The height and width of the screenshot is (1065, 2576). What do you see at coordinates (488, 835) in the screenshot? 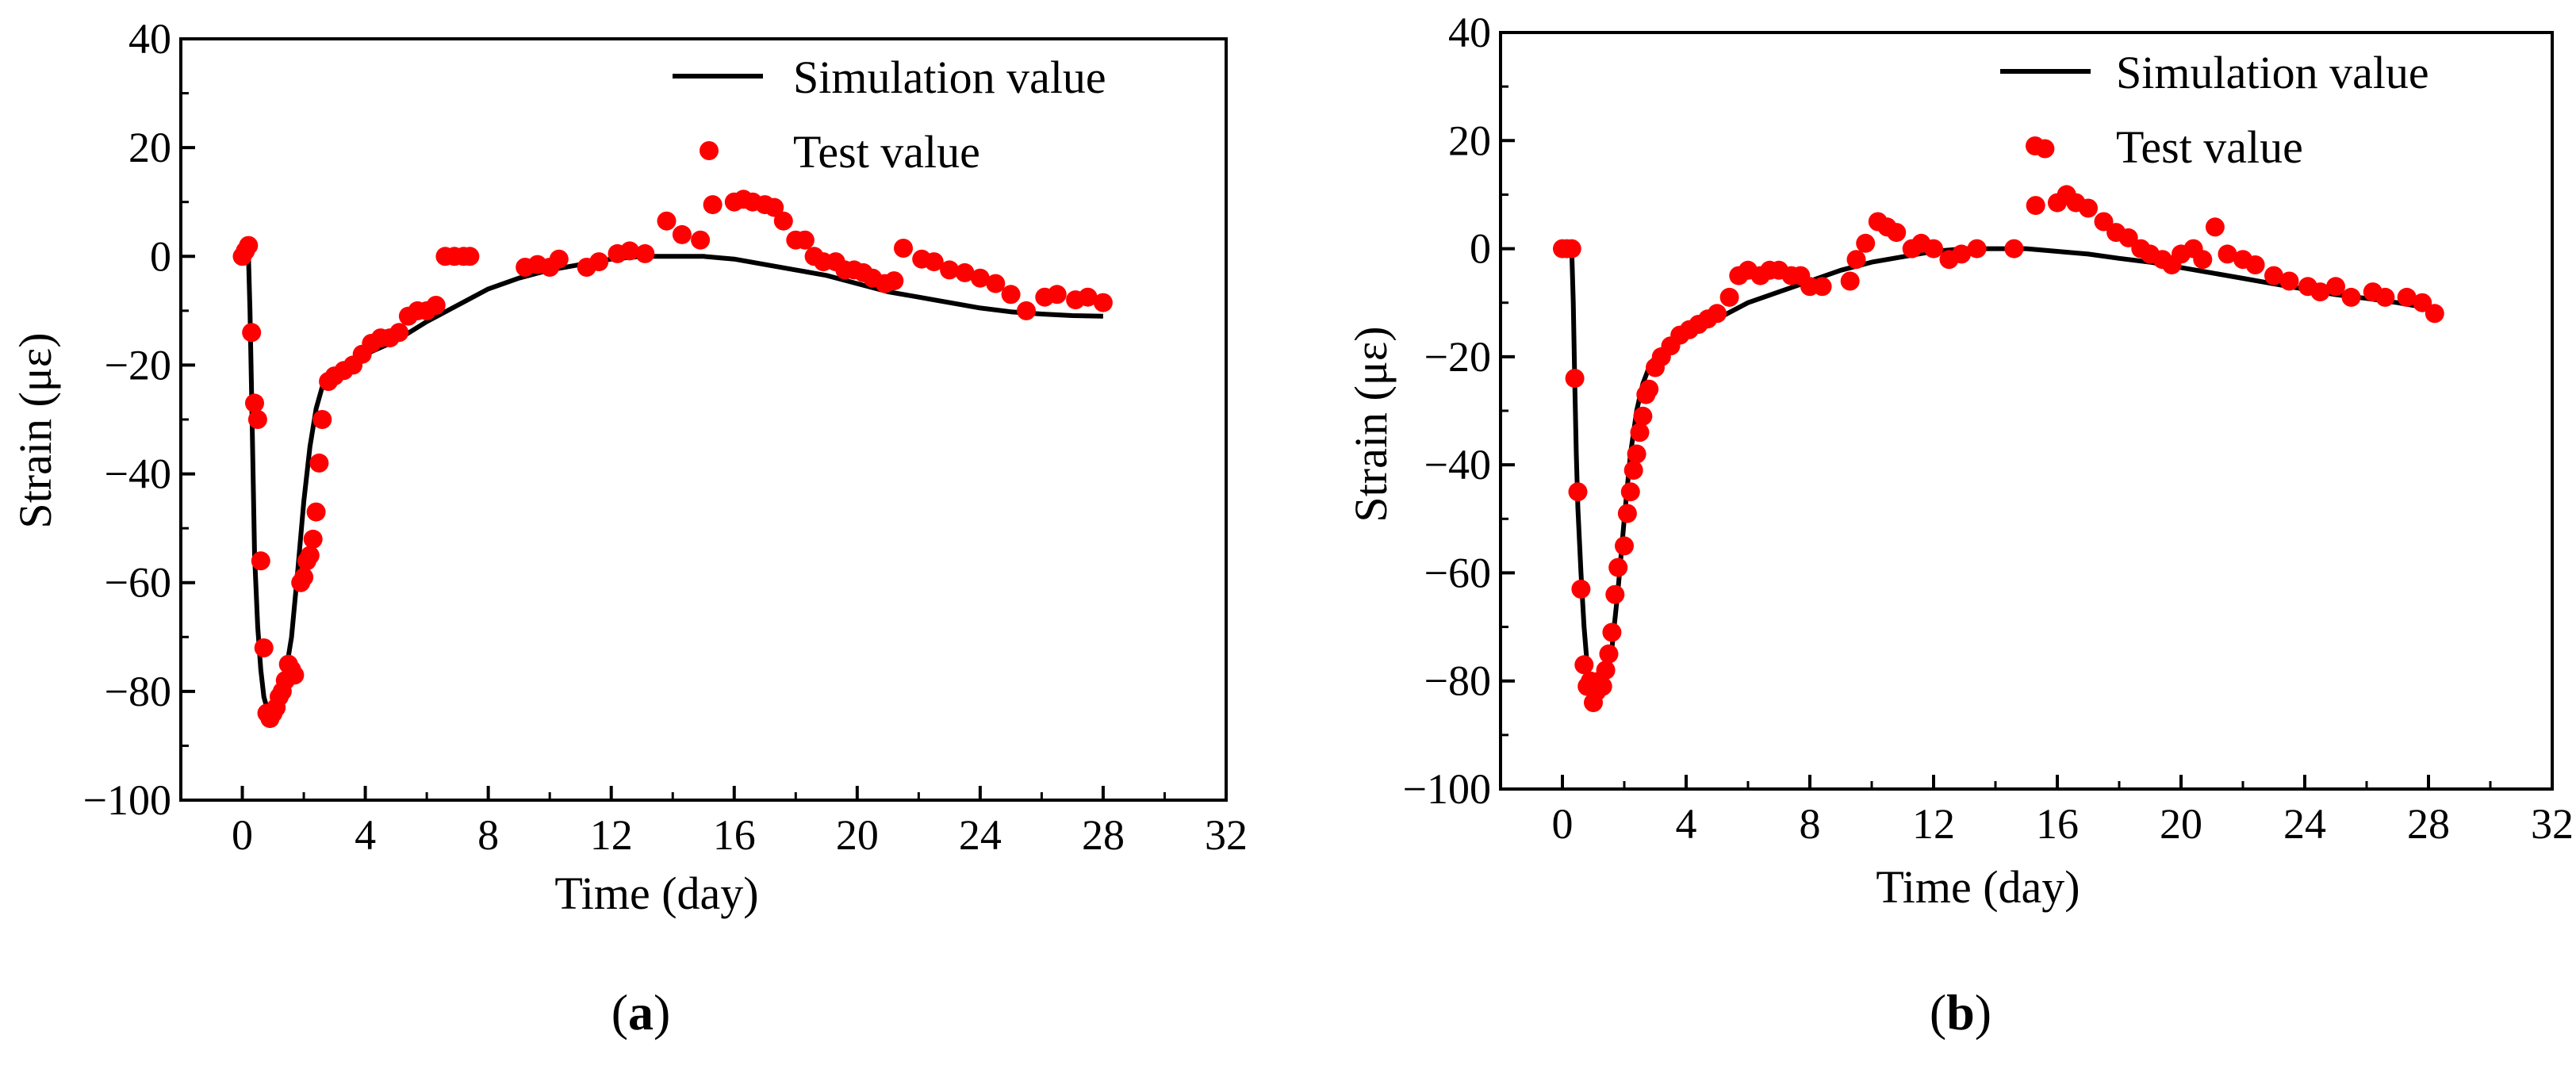
I see `x-tick-label: 8` at bounding box center [488, 835].